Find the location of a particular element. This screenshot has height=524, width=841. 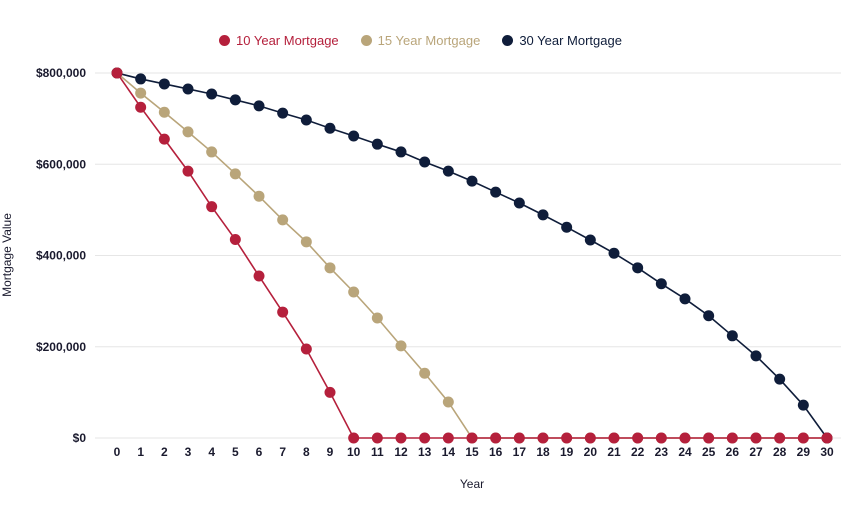

x-tick-label: 16 is located at coordinates (496, 452).